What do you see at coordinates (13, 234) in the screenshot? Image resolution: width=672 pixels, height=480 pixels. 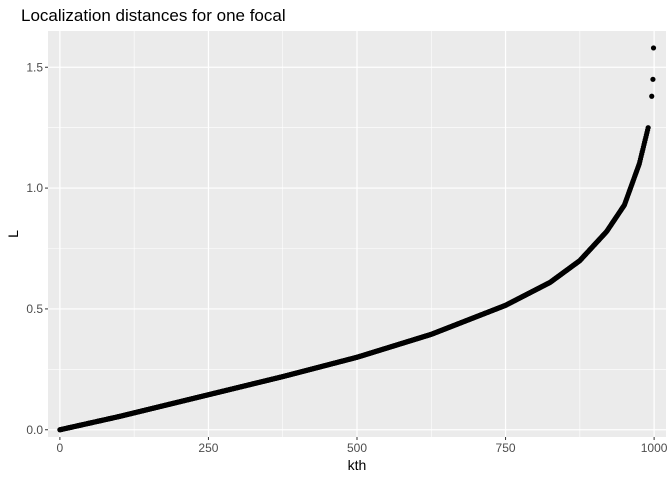 I see `y-axis-title: L` at bounding box center [13, 234].